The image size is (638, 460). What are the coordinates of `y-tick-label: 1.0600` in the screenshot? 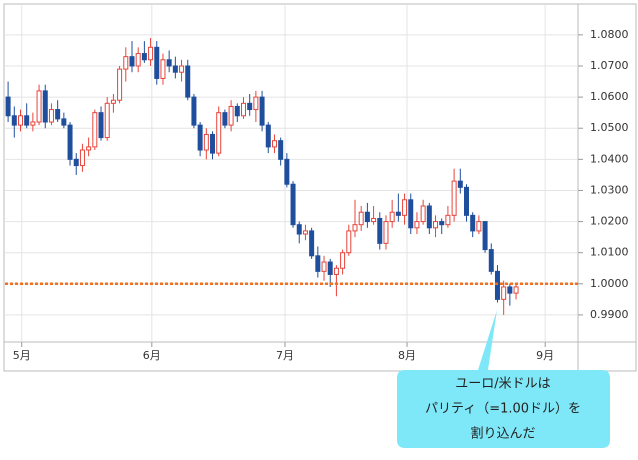 It's located at (609, 96).